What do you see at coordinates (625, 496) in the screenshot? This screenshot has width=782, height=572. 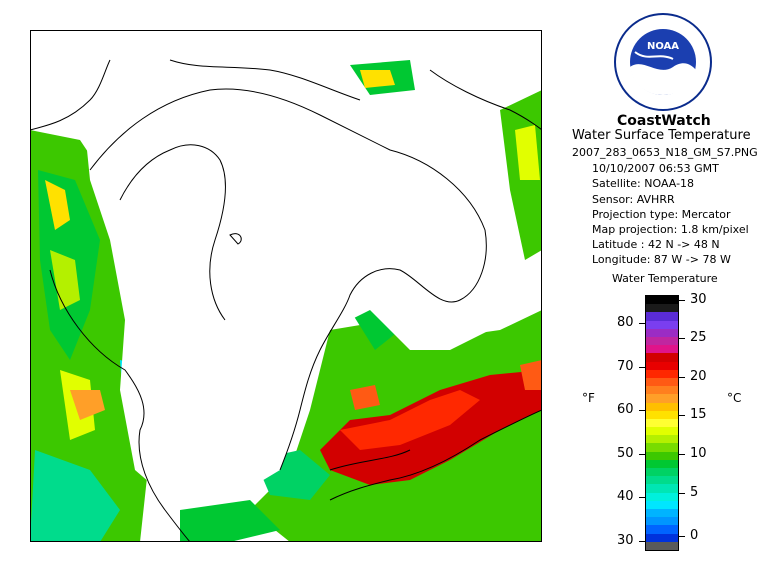 I see `fahrenheit-tick-label: 40` at bounding box center [625, 496].